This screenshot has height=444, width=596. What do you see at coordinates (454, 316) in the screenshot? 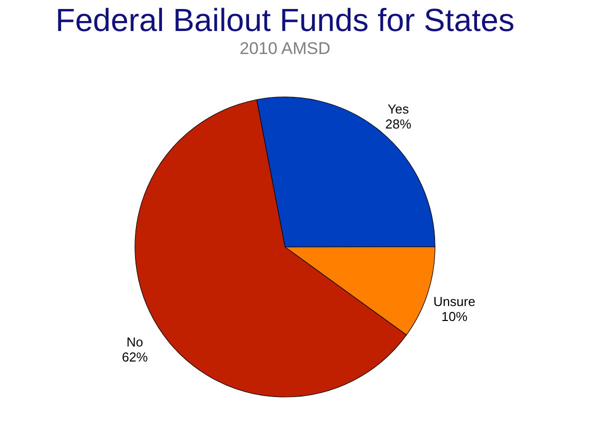
I see `data-label: 10%` at bounding box center [454, 316].